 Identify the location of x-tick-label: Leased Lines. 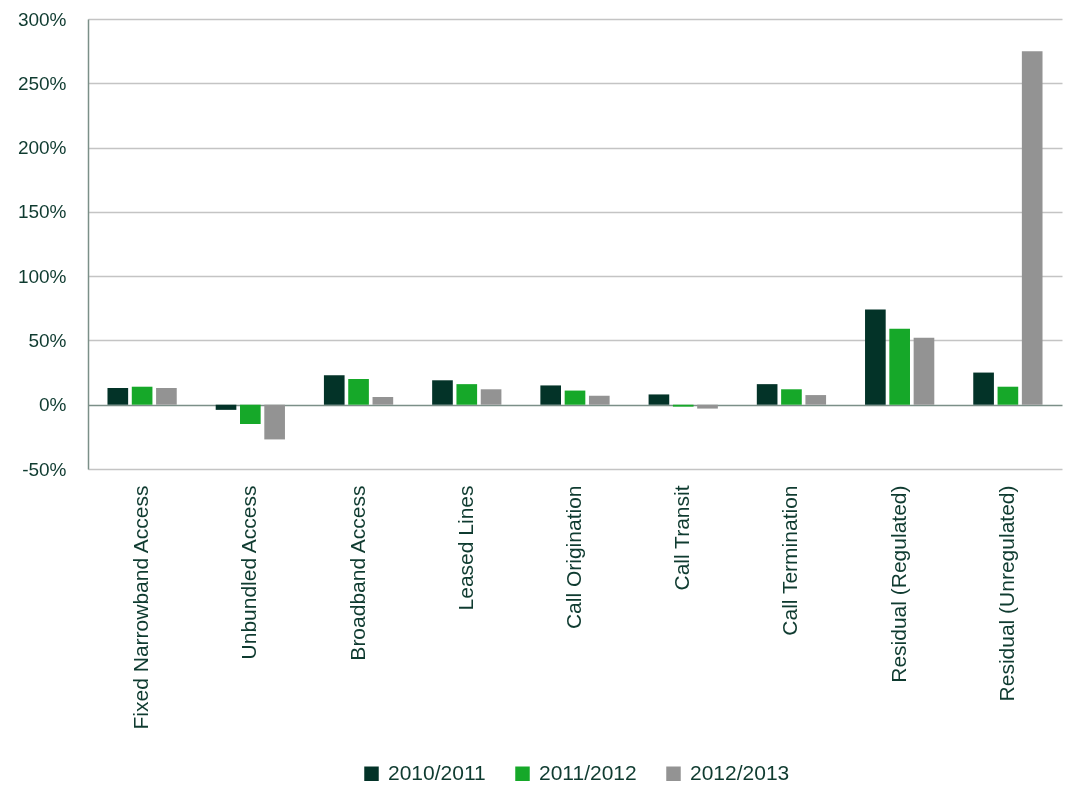
(465, 548).